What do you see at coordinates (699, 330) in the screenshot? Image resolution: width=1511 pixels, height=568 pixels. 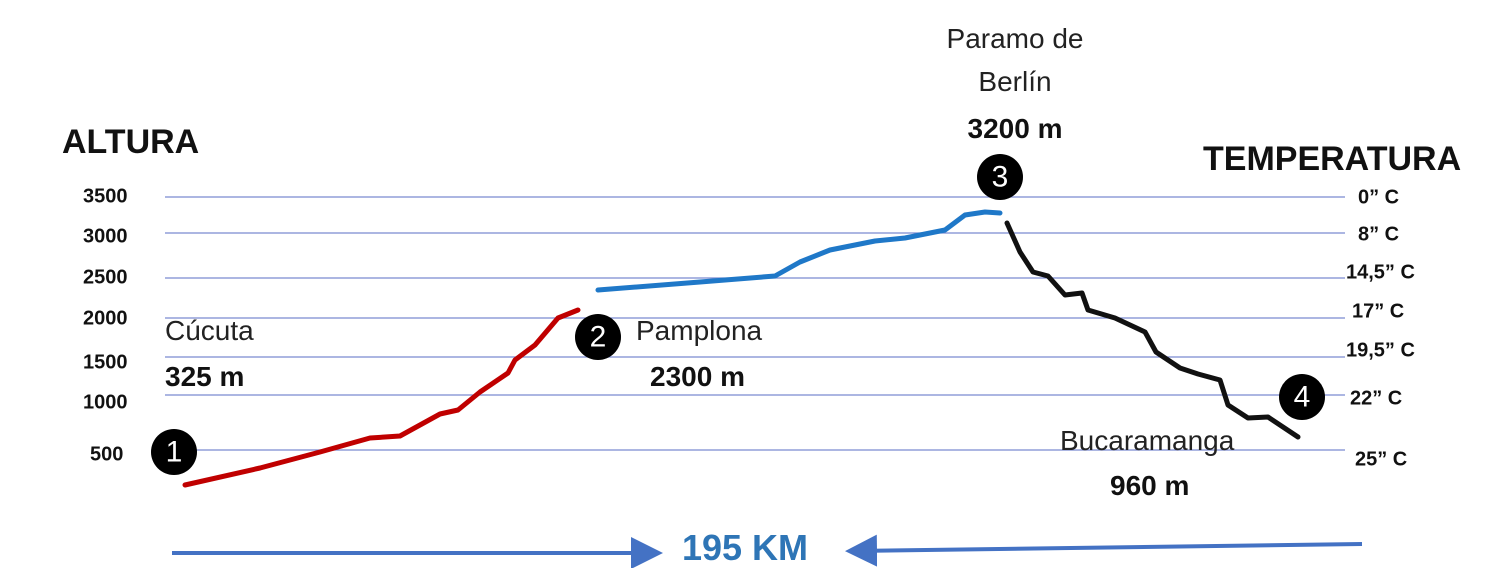 I see `place-name: Pamplona` at bounding box center [699, 330].